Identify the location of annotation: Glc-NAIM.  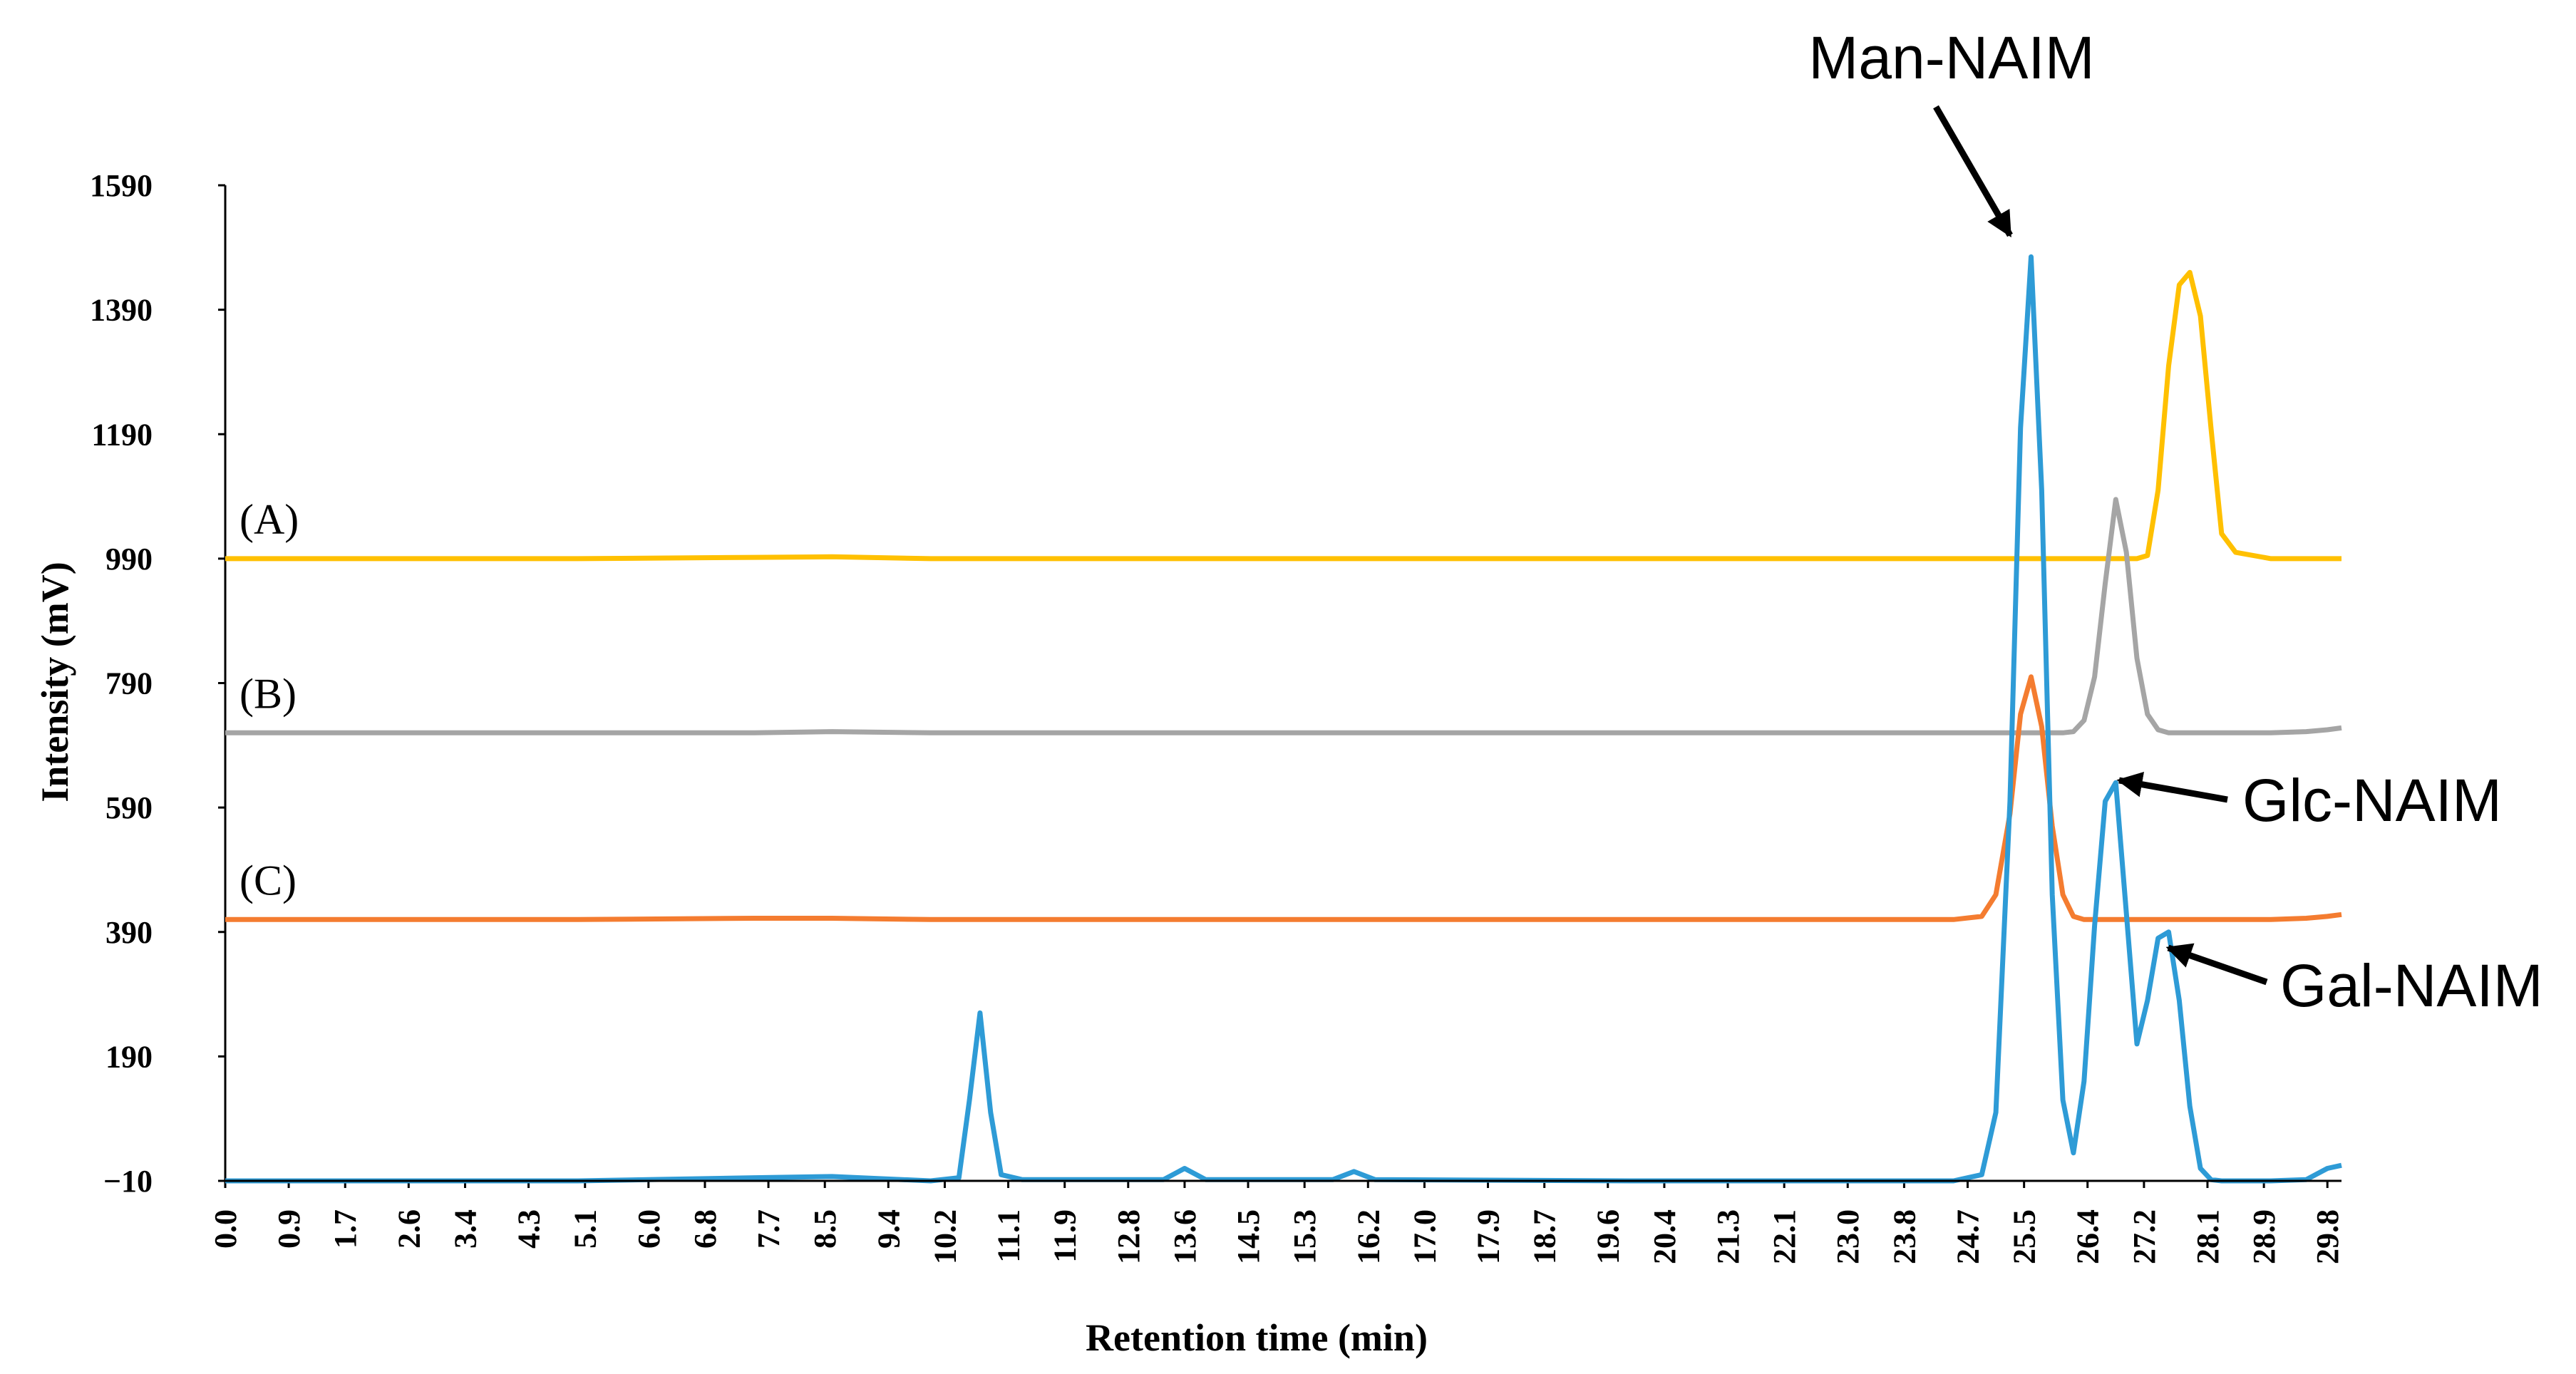
(2372, 801).